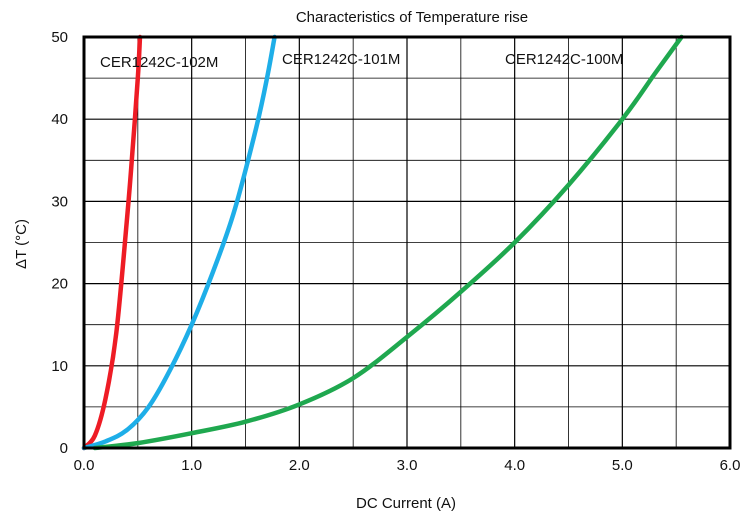 This screenshot has height=522, width=748. Describe the element at coordinates (412, 17) in the screenshot. I see `chart-title: Characteristics of Temperature rise` at that location.